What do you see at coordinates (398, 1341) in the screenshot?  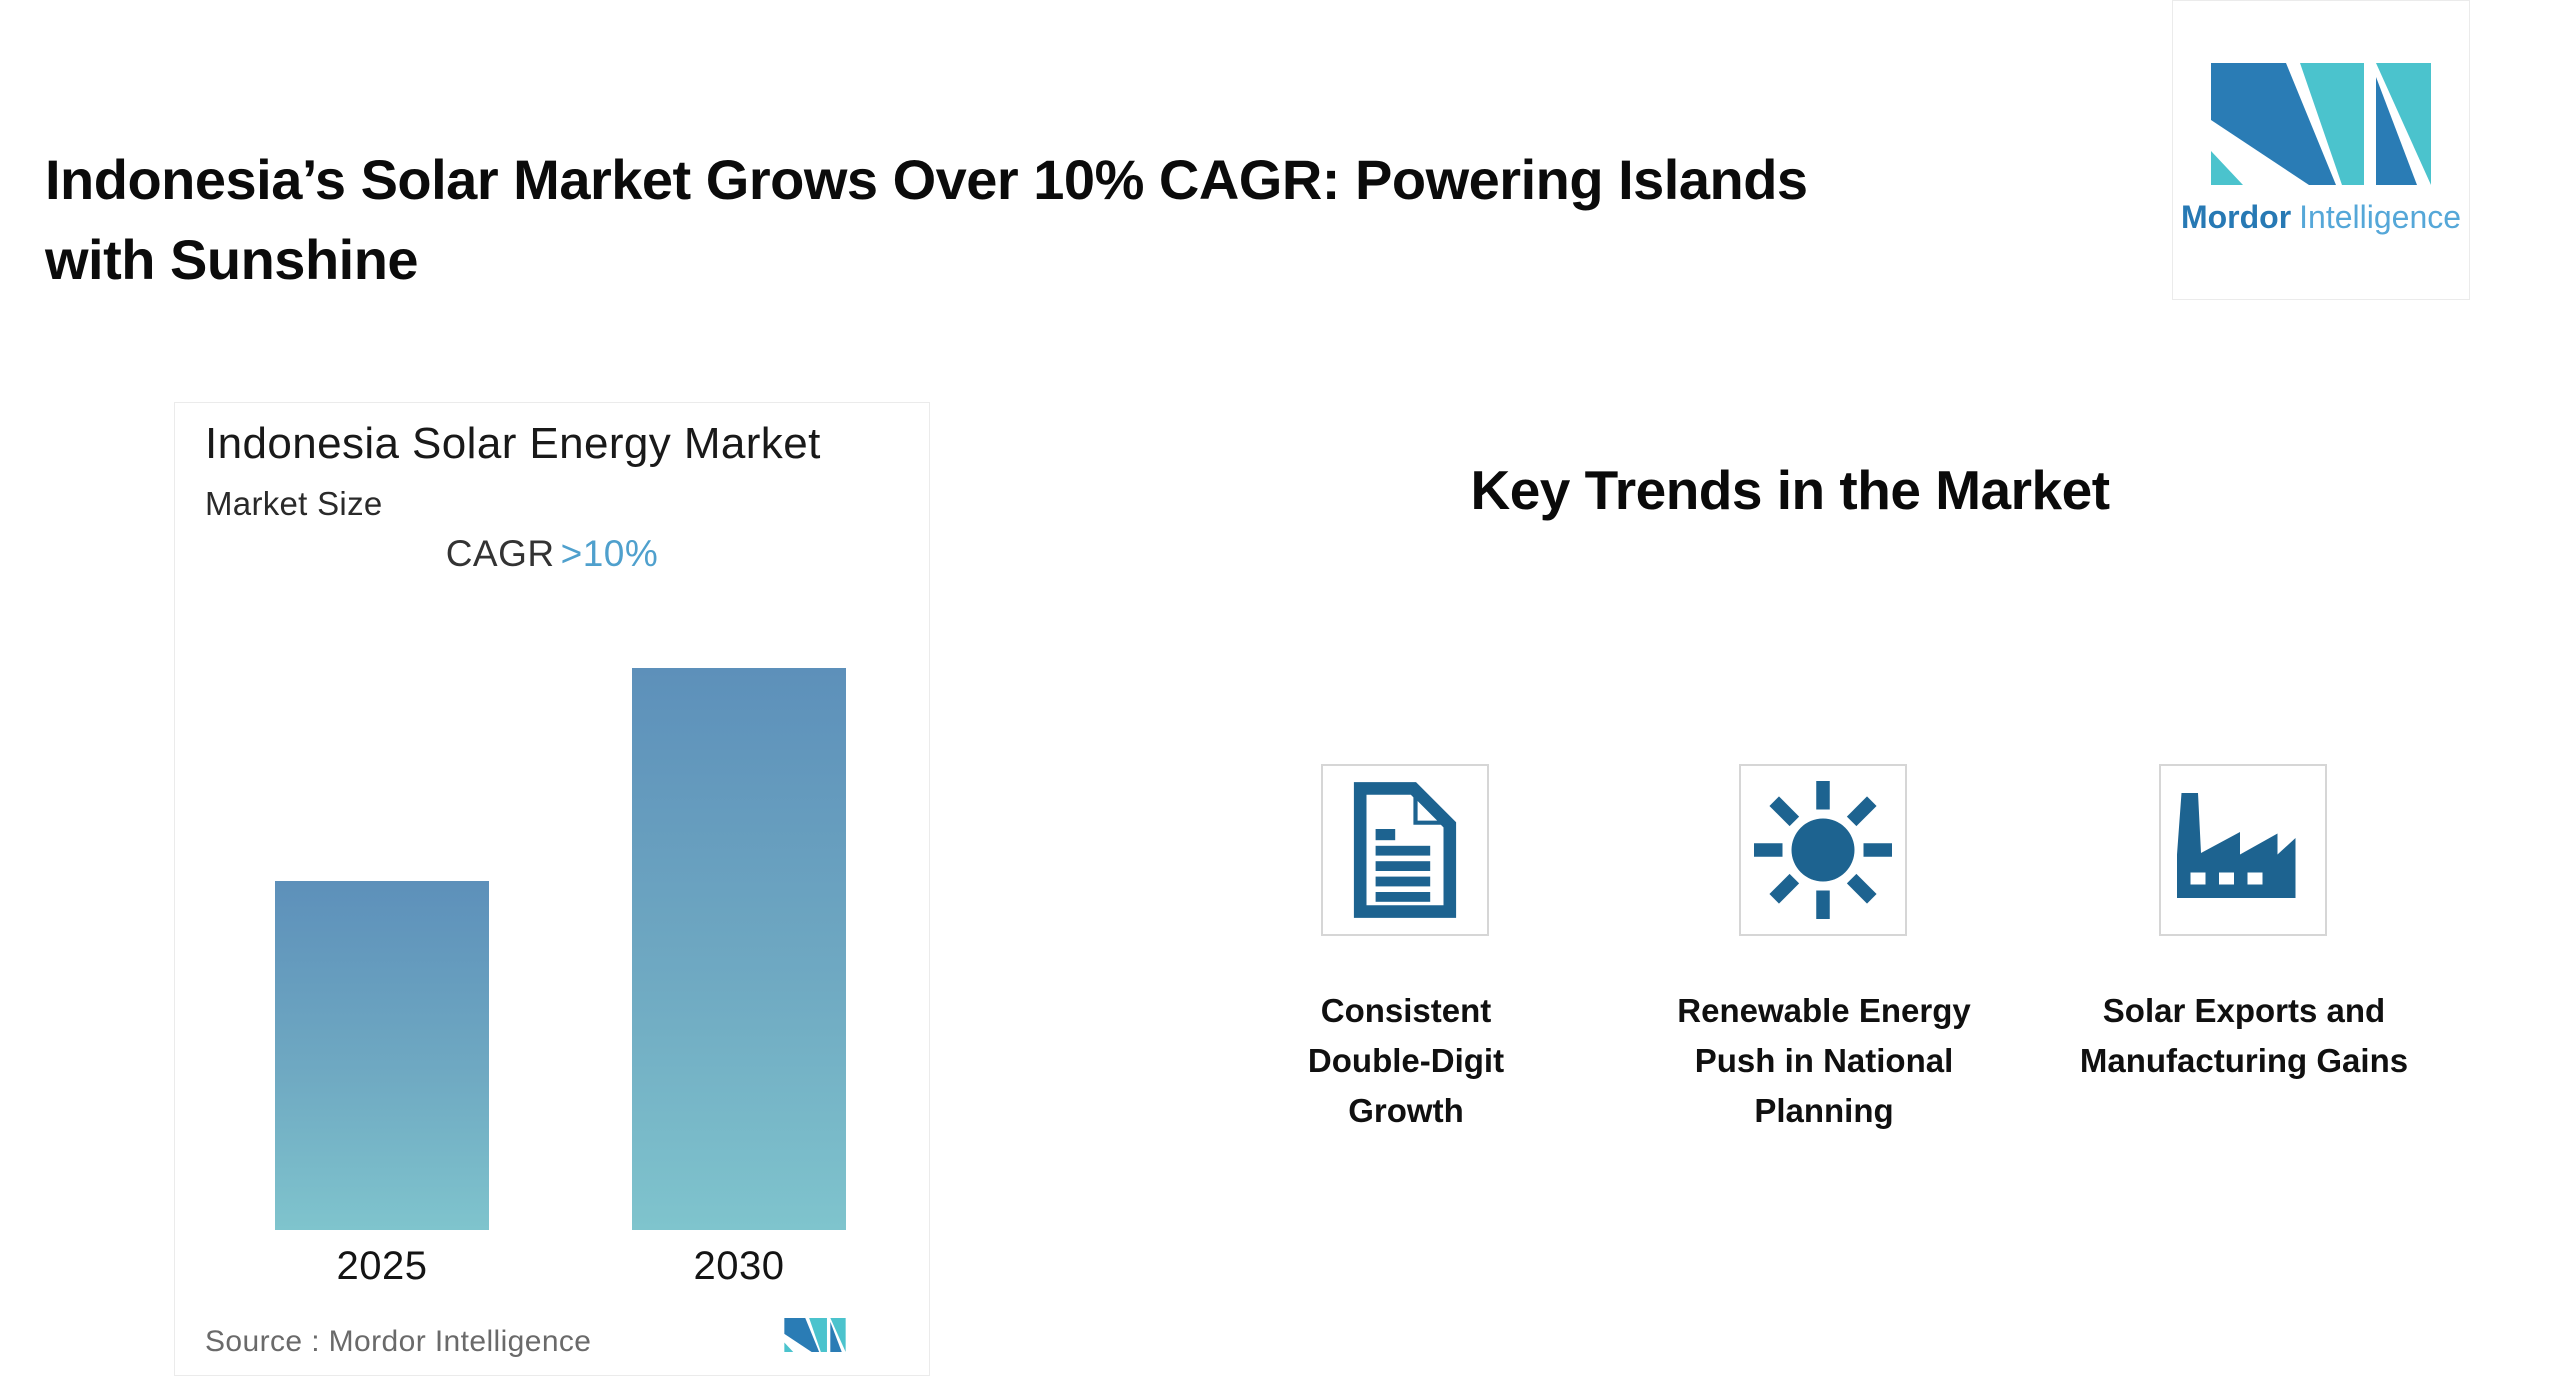 I see `source-note: Source : Mordor Intelligence` at bounding box center [398, 1341].